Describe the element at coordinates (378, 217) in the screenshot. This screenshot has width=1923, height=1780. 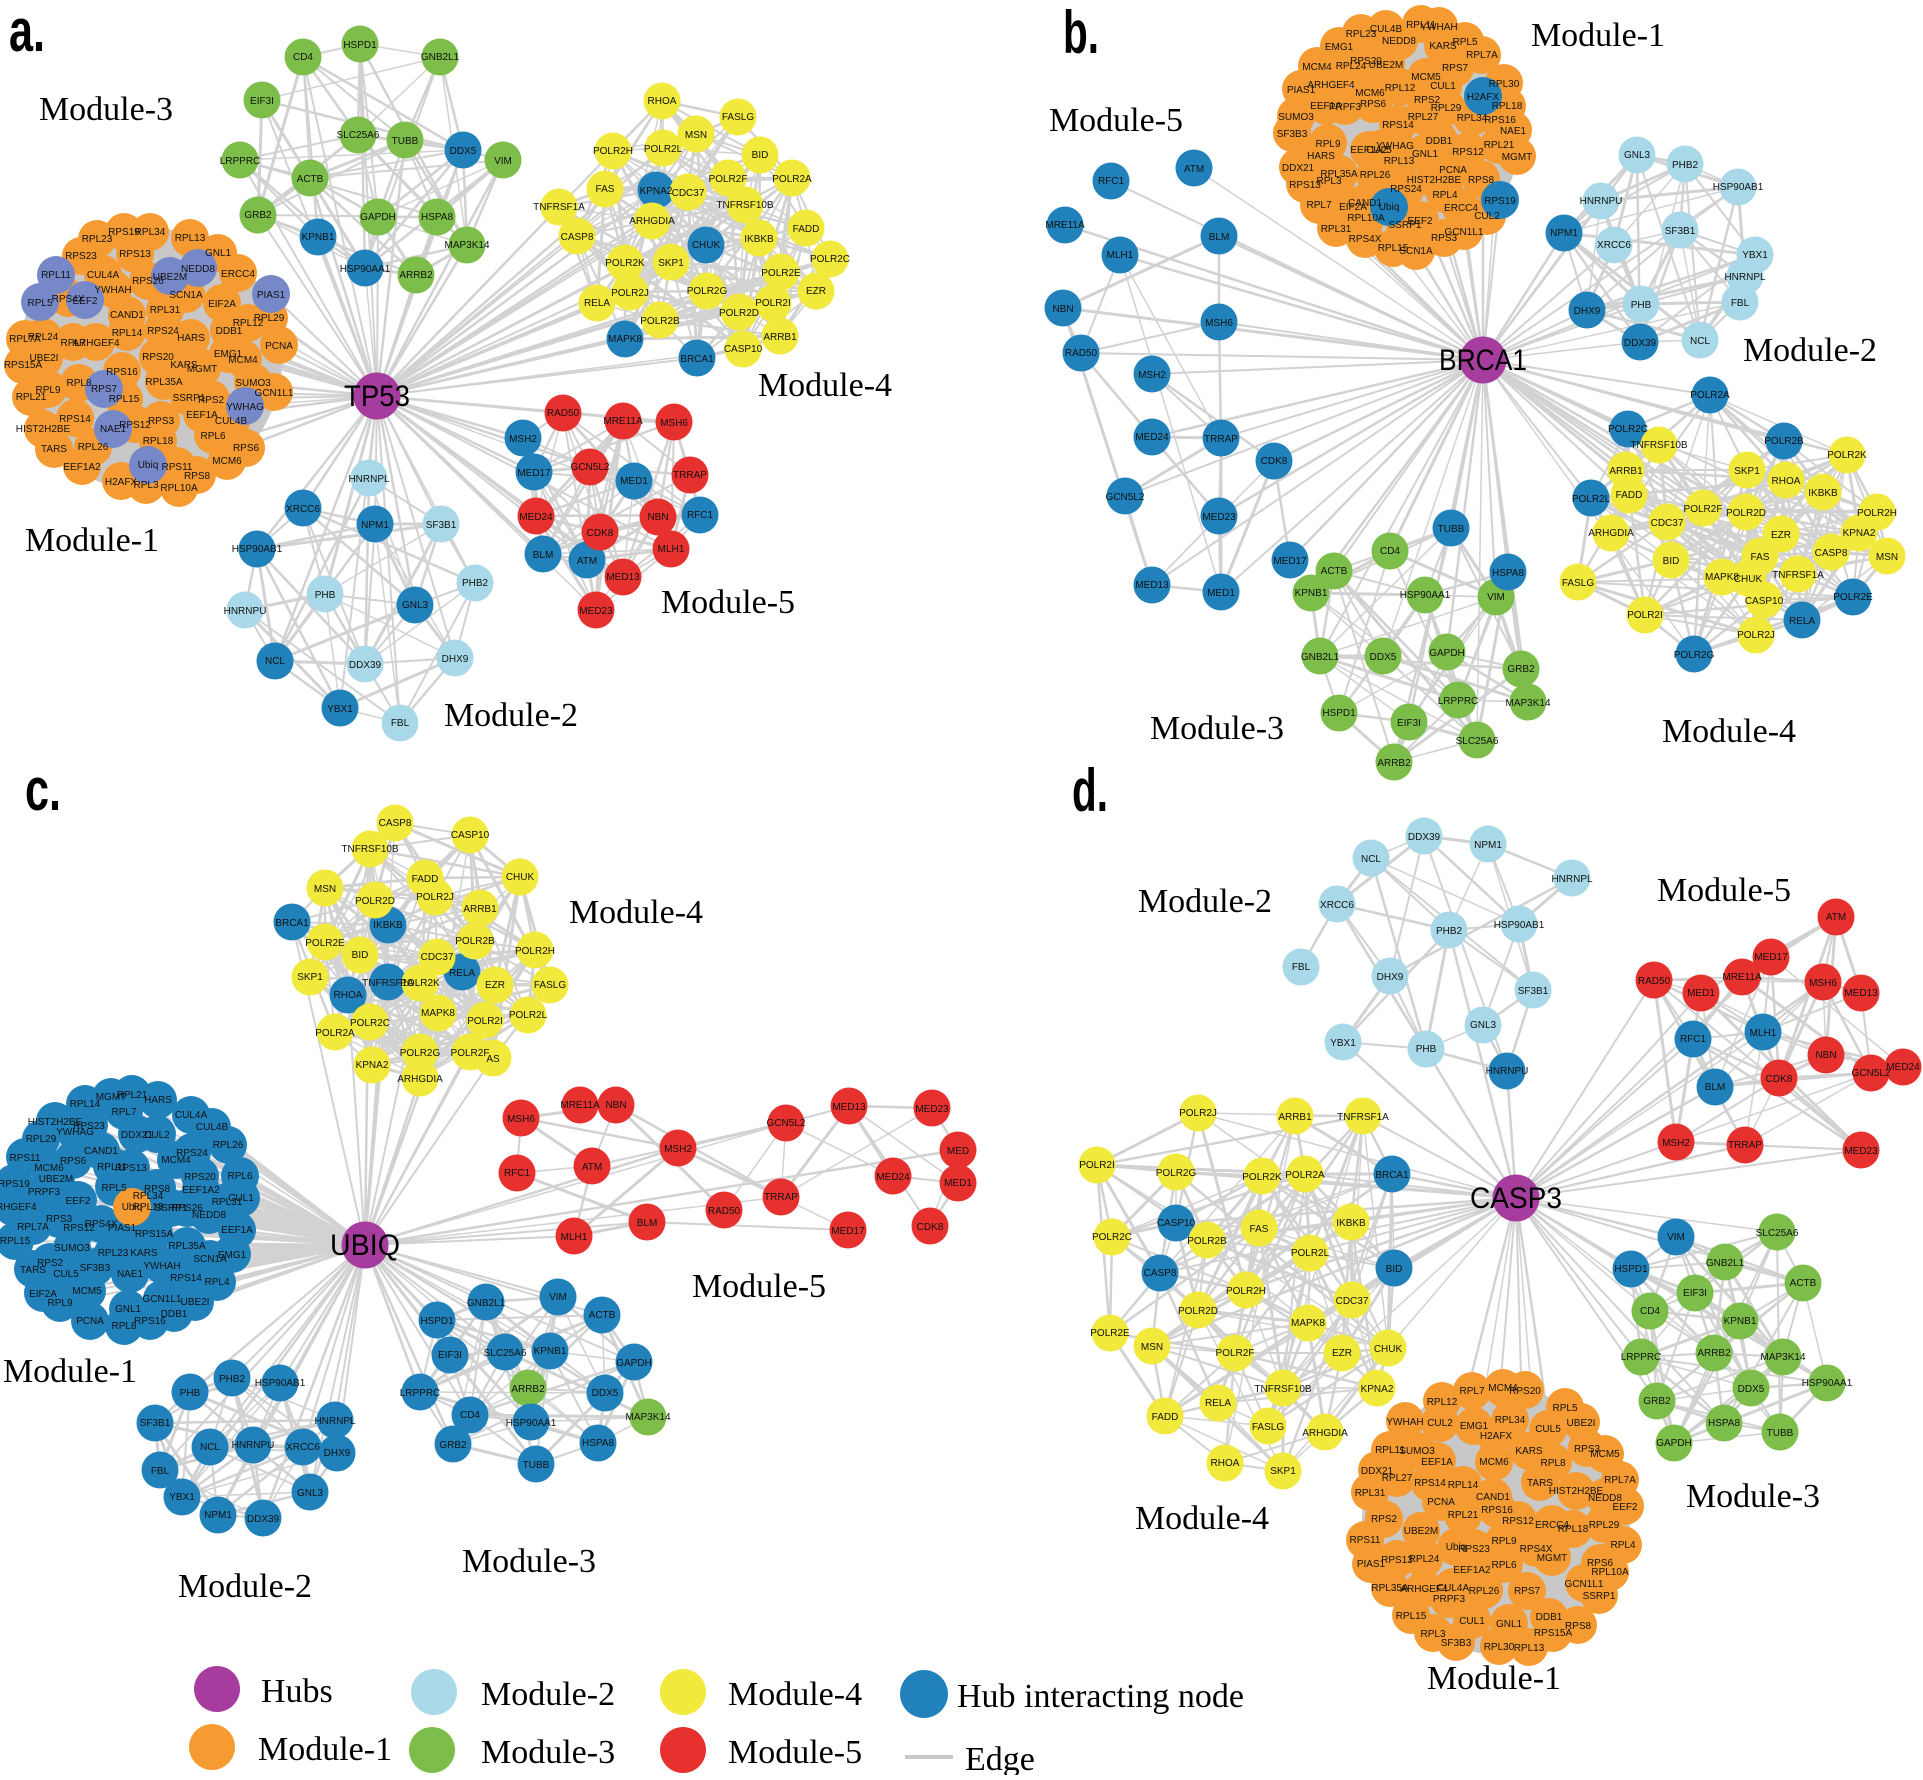
I see `svg-text: GAPDH` at that location.